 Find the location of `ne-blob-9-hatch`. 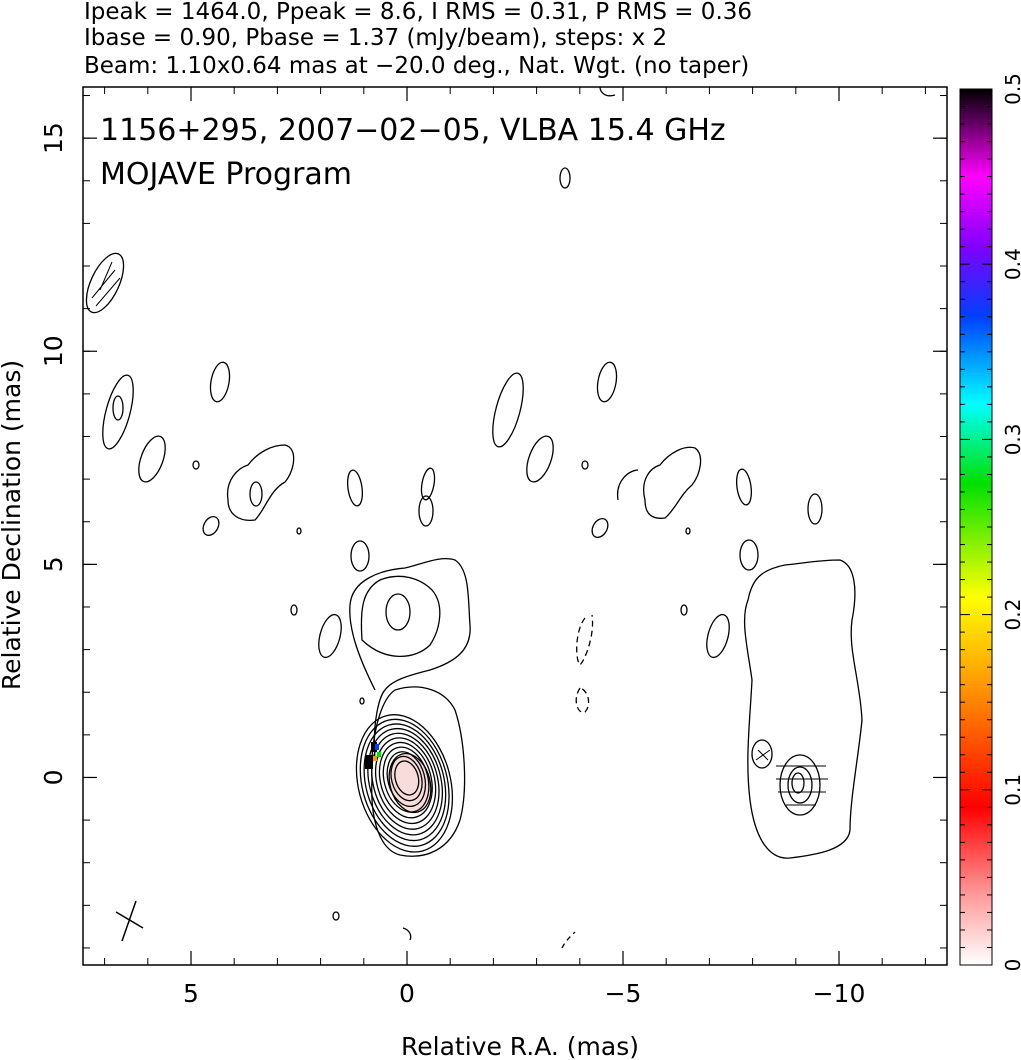

ne-blob-9-hatch is located at coordinates (106, 284).